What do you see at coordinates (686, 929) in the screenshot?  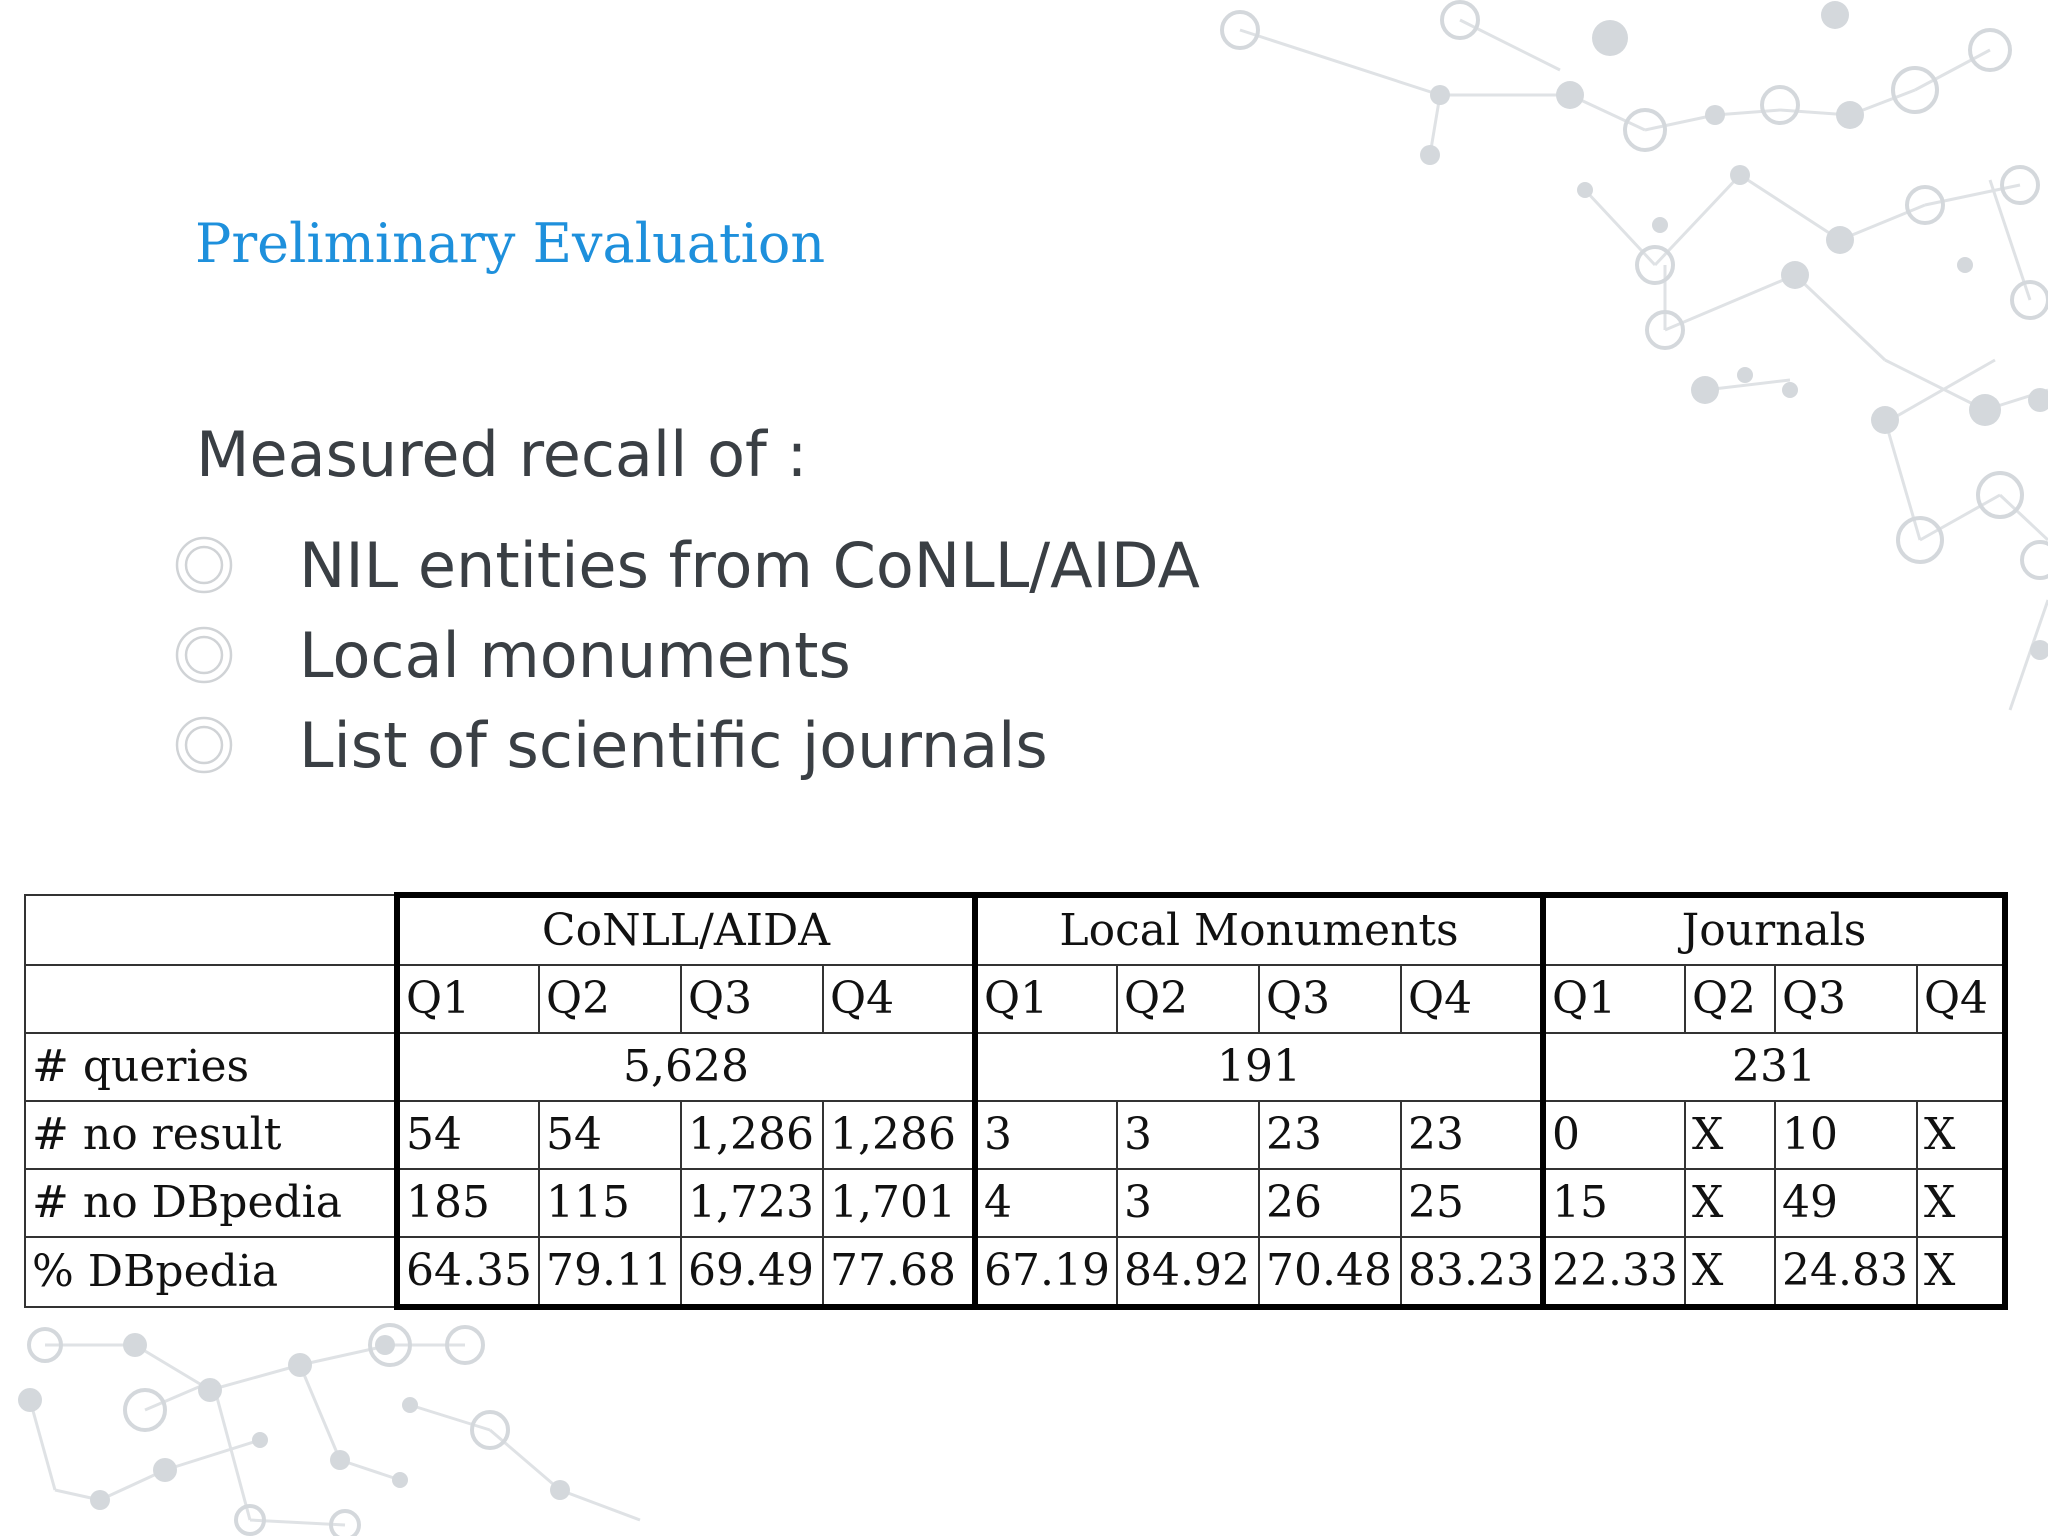 I see `group-header-conll: CoNLL/AIDA` at bounding box center [686, 929].